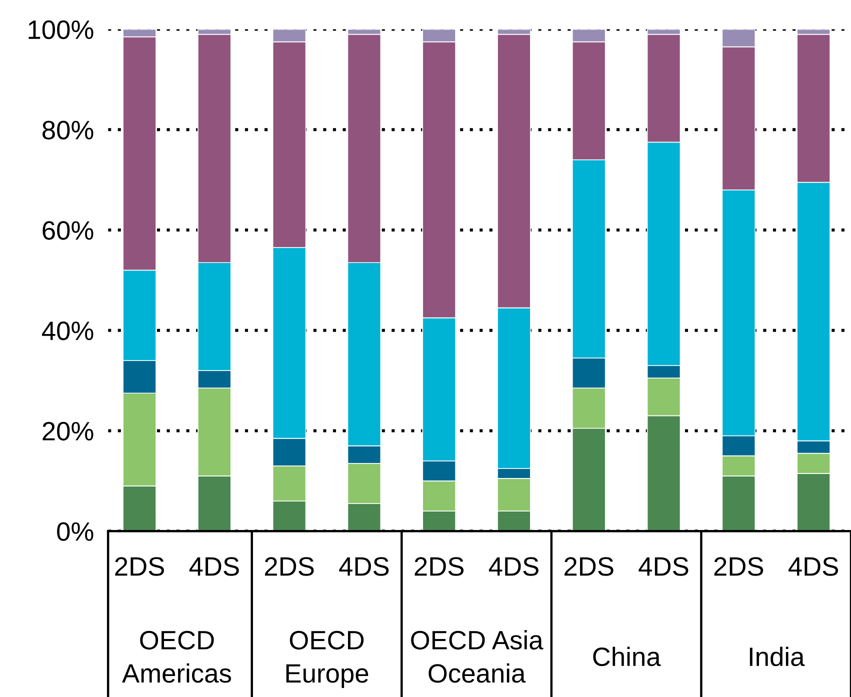  I want to click on text: OECD Europe, so click(327, 659).